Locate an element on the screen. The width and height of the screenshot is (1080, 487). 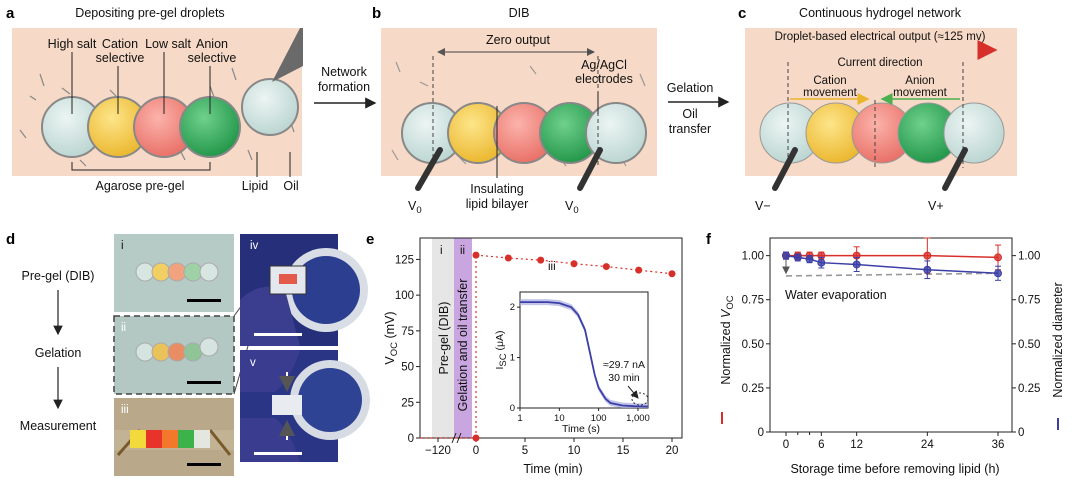
e-ytick-label: 75 is located at coordinates (407, 332).